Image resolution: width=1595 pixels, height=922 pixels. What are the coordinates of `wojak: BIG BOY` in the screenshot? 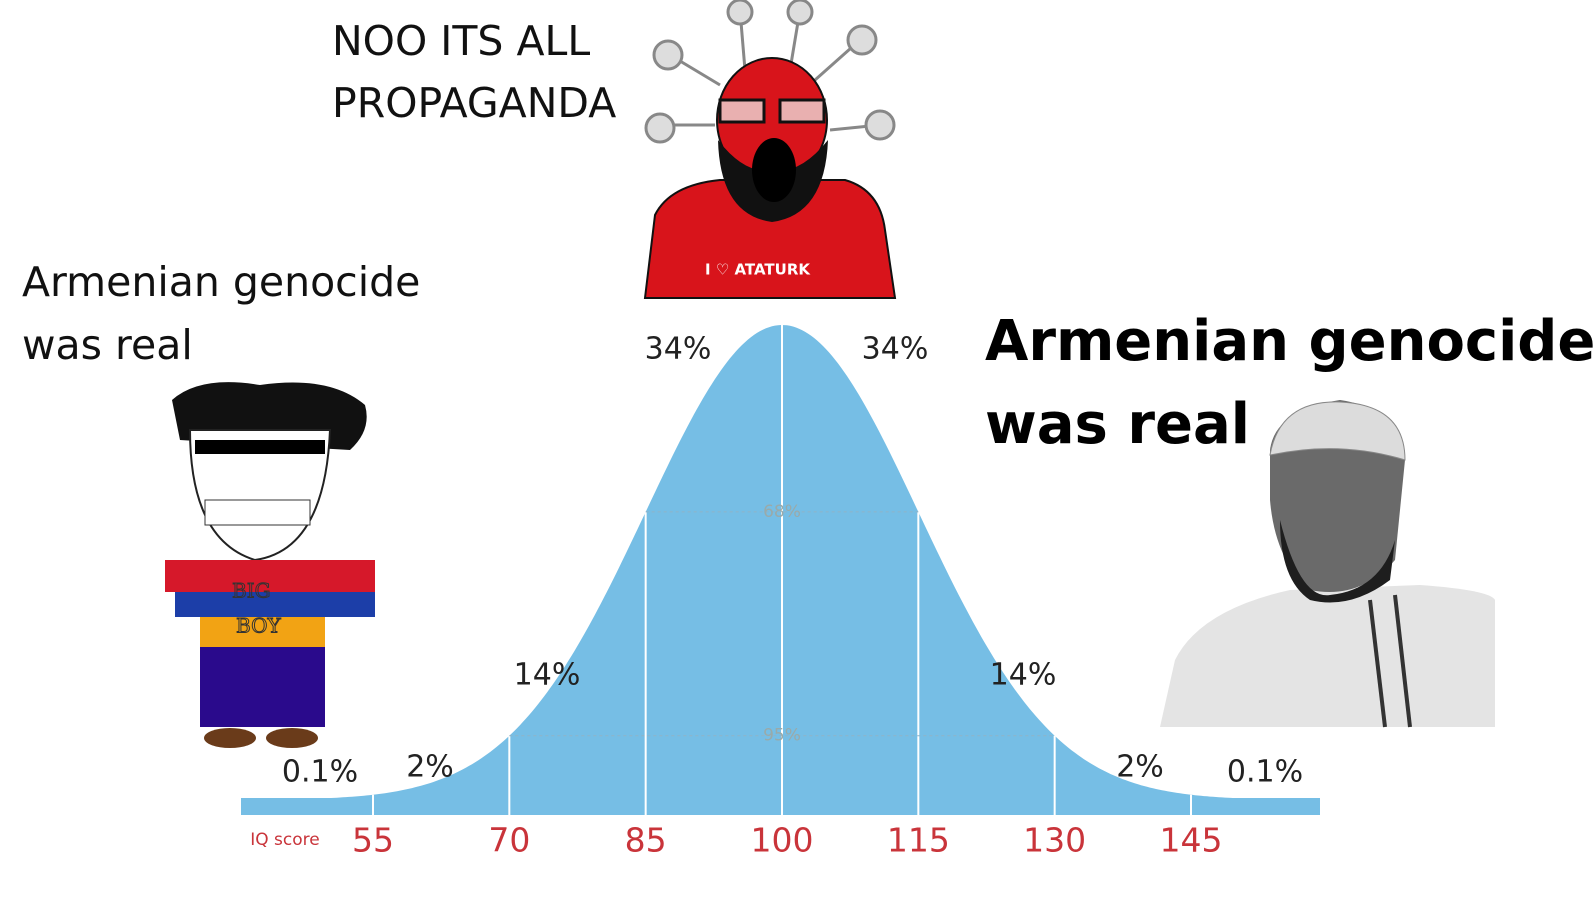 It's located at (270, 565).